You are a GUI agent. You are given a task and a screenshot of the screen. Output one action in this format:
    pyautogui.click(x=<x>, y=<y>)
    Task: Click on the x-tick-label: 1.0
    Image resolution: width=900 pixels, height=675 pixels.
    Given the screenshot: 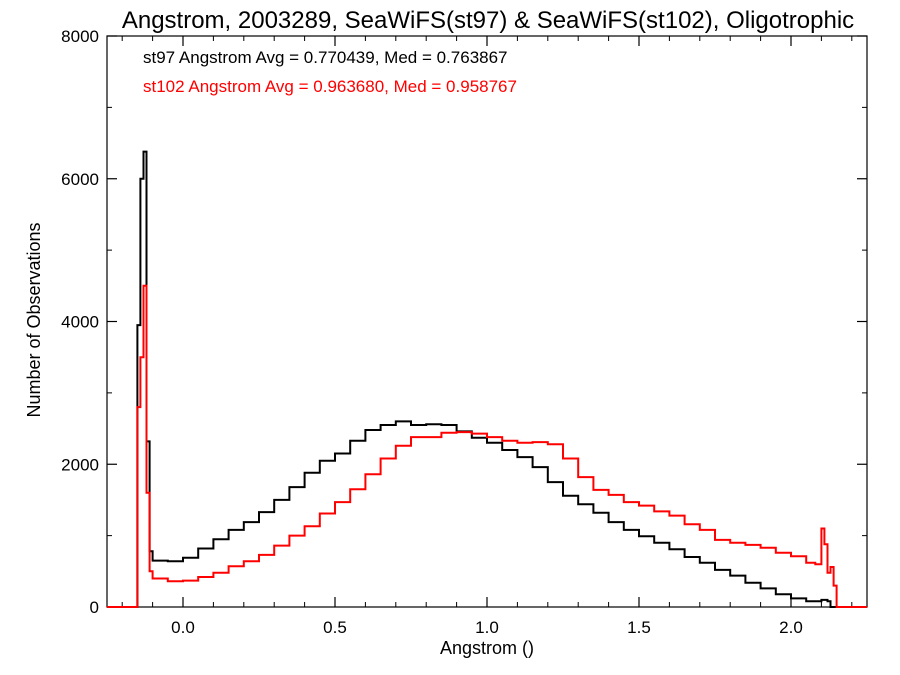 What is the action you would take?
    pyautogui.click(x=487, y=627)
    